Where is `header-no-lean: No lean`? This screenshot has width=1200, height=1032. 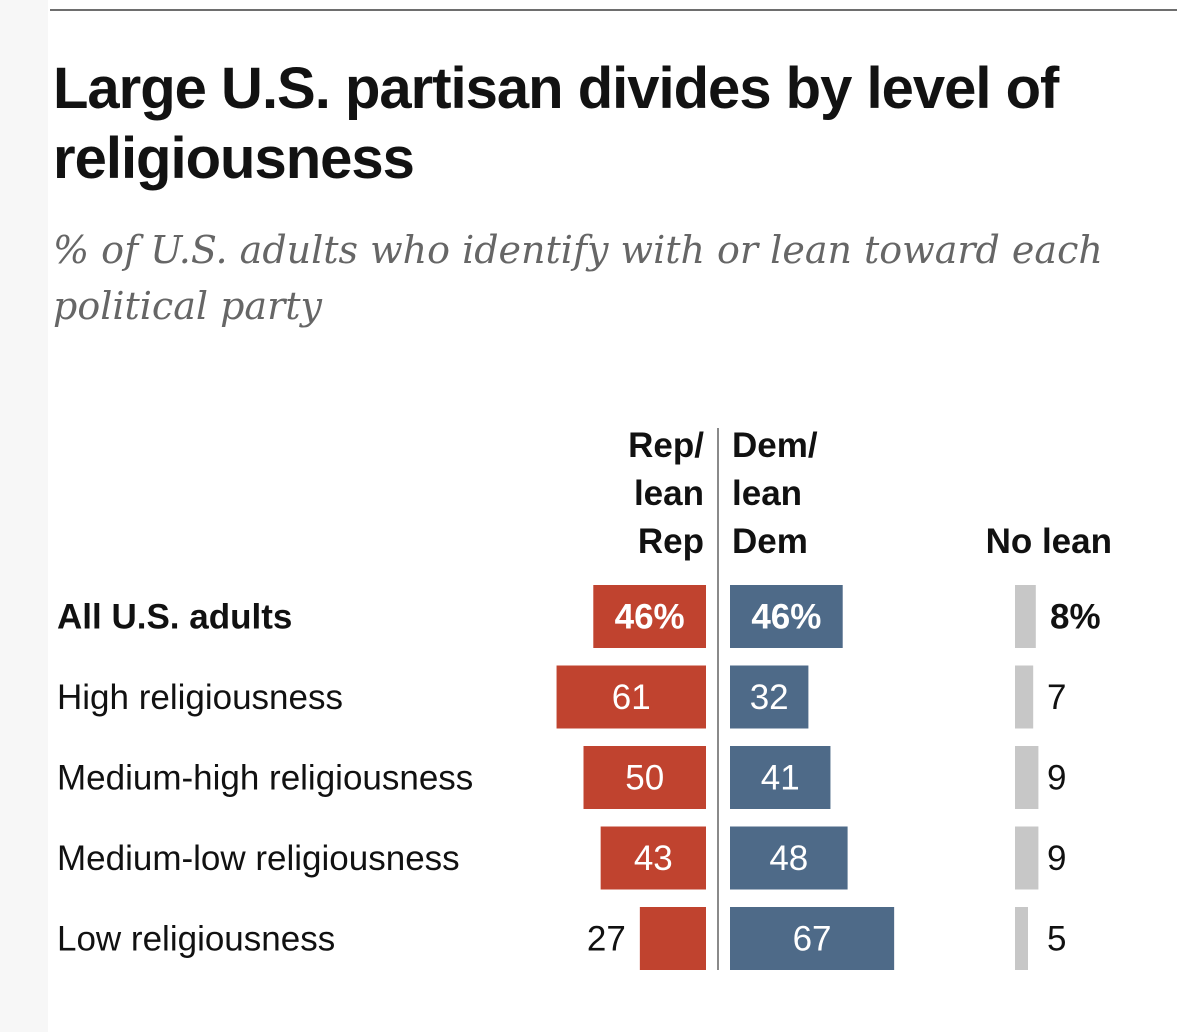
header-no-lean: No lean is located at coordinates (1049, 541).